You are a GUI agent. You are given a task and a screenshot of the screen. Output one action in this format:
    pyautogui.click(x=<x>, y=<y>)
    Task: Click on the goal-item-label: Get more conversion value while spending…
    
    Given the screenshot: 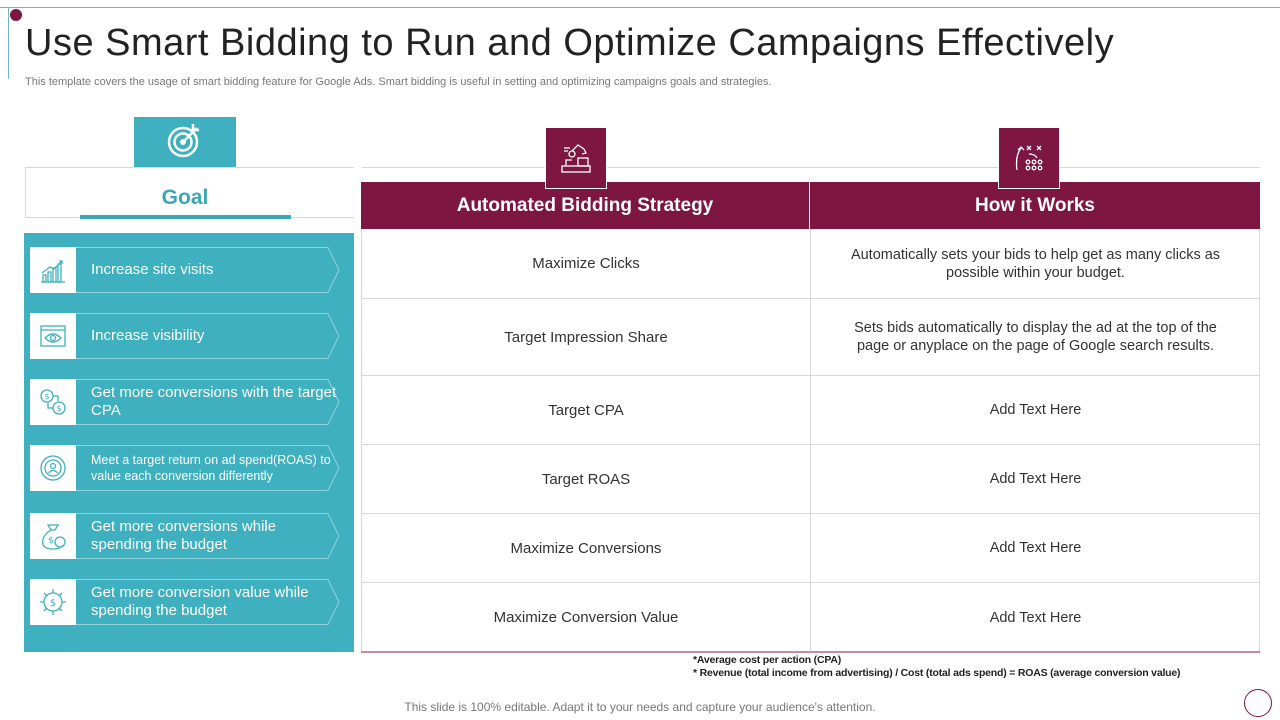 What is the action you would take?
    pyautogui.click(x=200, y=601)
    